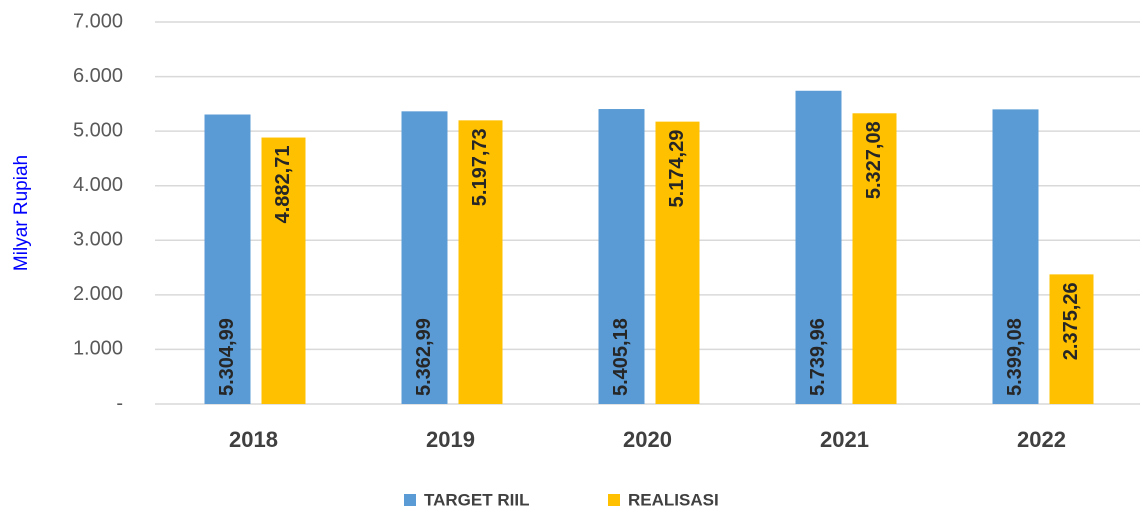 The width and height of the screenshot is (1143, 516). I want to click on y-tick-label: 5.000, so click(98, 130).